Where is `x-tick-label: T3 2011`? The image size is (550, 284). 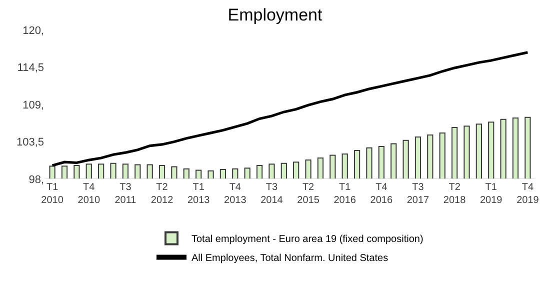
x-tick-label: T3 2011 is located at coordinates (125, 194).